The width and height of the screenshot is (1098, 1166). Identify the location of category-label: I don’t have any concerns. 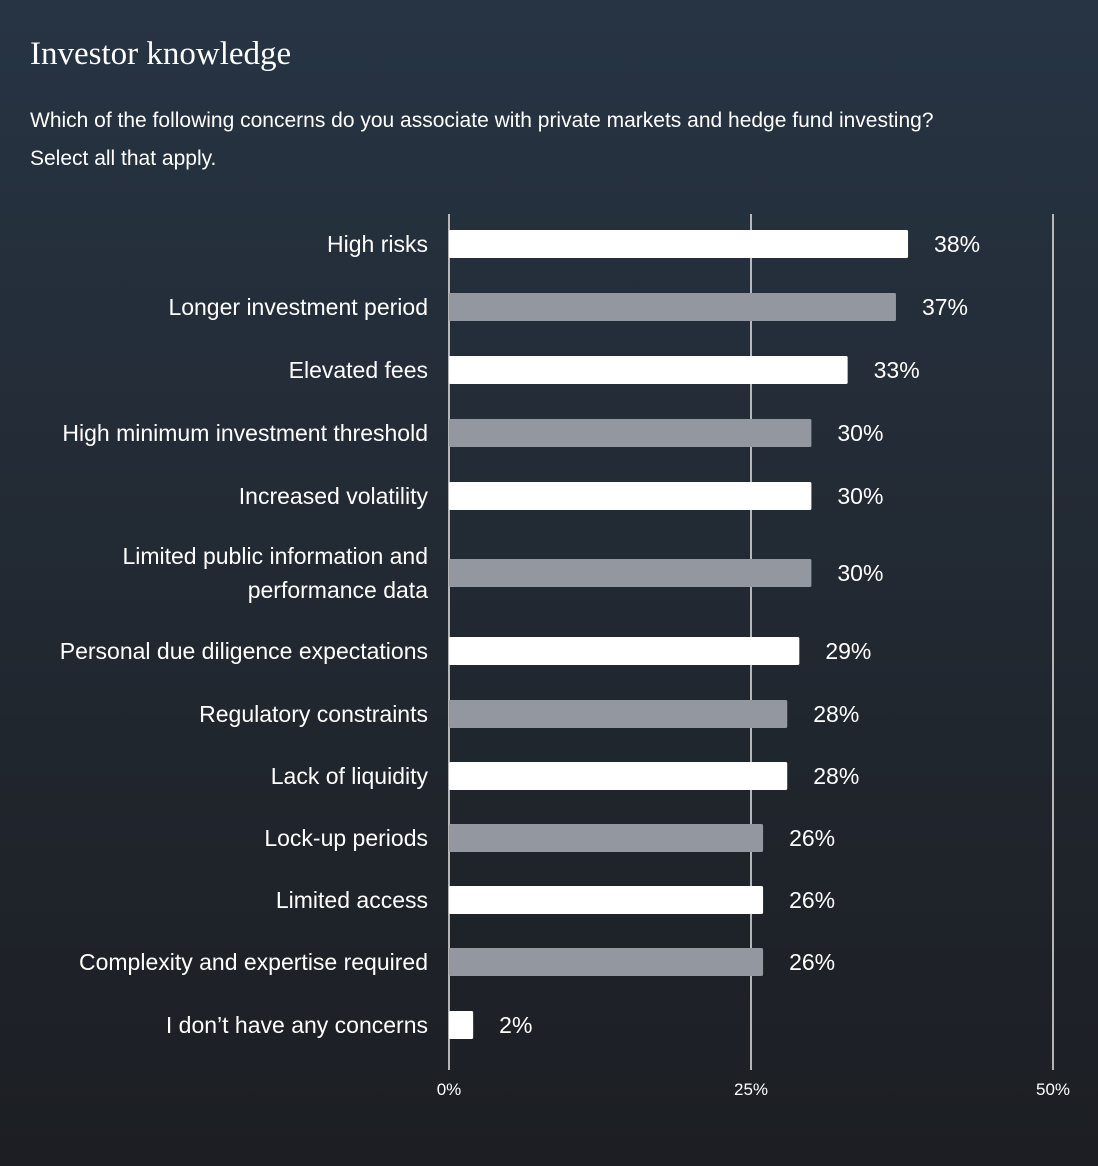
(297, 1025).